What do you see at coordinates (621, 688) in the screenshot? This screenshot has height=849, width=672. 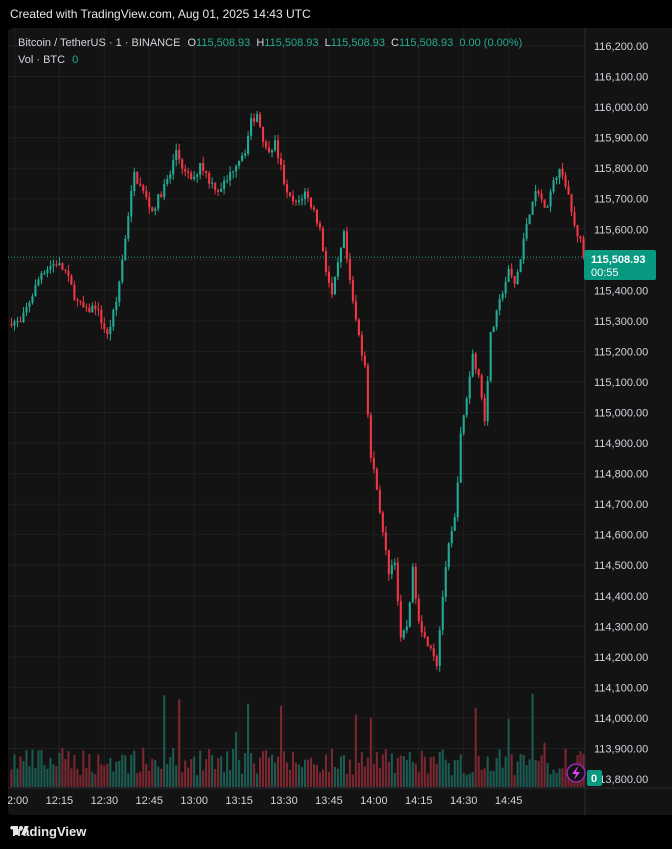 I see `price-tick-label: 114,100.00` at bounding box center [621, 688].